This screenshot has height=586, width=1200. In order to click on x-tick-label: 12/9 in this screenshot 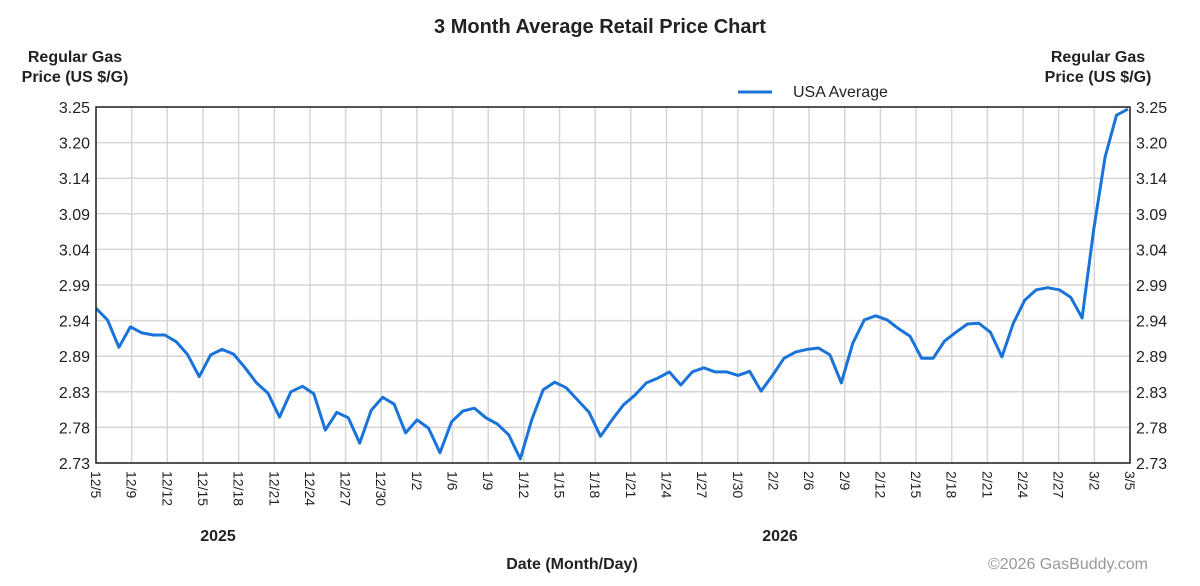, I will do `click(132, 484)`.